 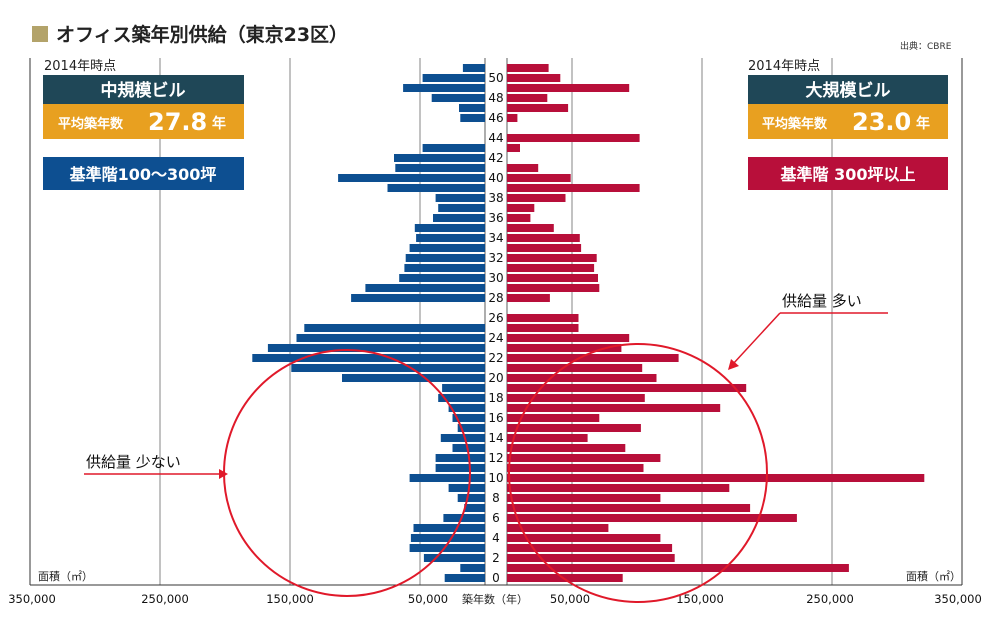 What do you see at coordinates (495, 118) in the screenshot?
I see `y-tick-label: 46` at bounding box center [495, 118].